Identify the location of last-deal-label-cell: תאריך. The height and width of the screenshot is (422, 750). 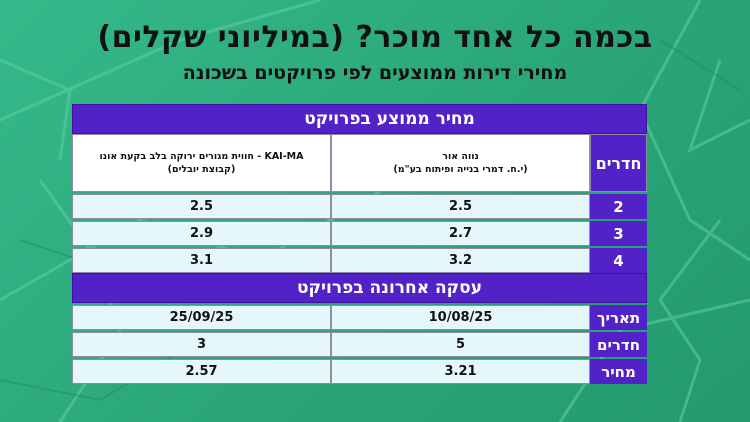
(618, 317).